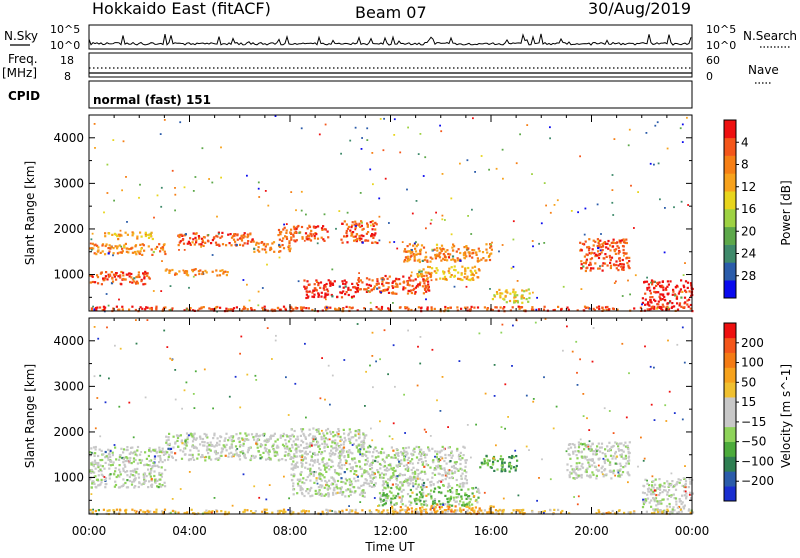 Image resolution: width=800 pixels, height=558 pixels. Describe the element at coordinates (152, 100) in the screenshot. I see `cpid-value: normal (fast) 151` at that location.